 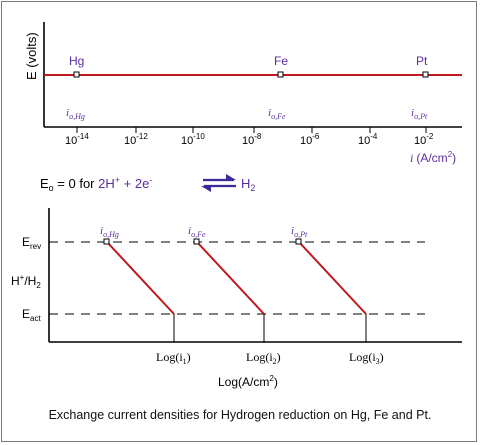 I want to click on io-label-fe-bottom: io,Fe, so click(x=197, y=232).